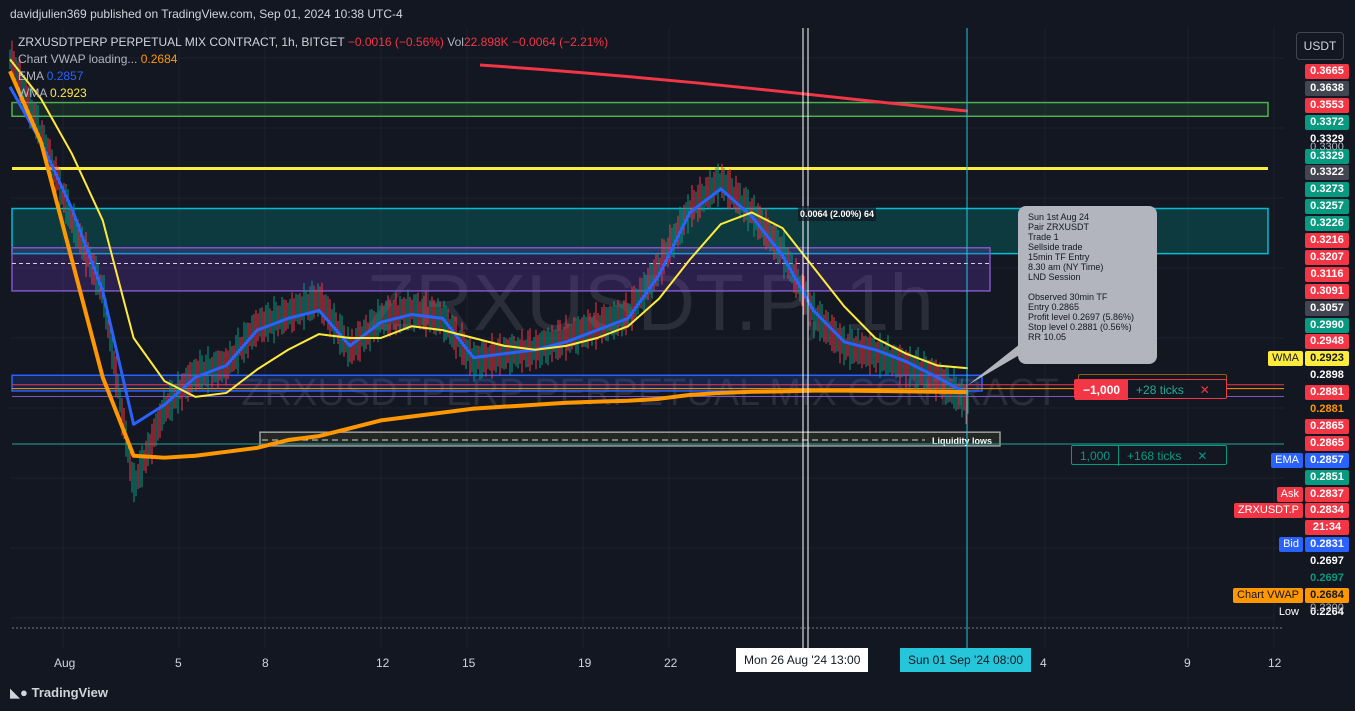  What do you see at coordinates (455, 42) in the screenshot?
I see `vol-label: Vol` at bounding box center [455, 42].